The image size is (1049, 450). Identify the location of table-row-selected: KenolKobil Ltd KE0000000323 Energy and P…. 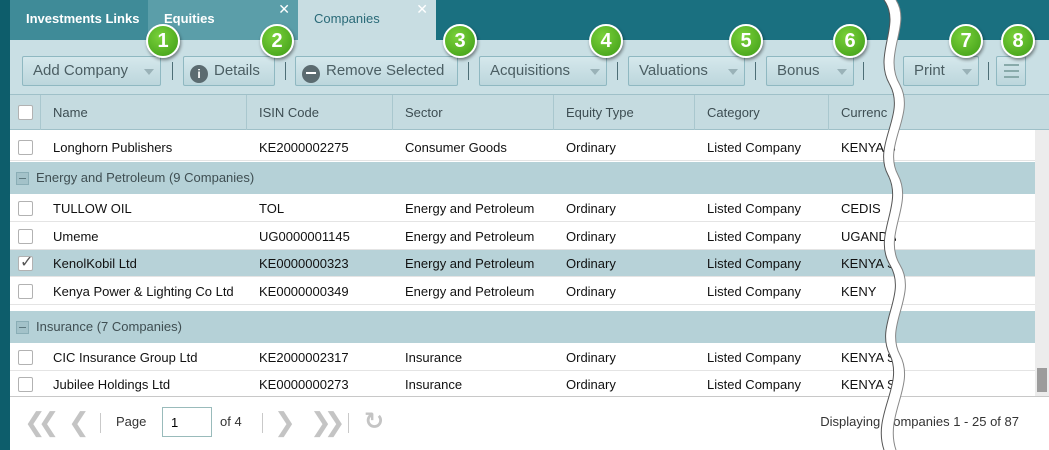
(522, 263).